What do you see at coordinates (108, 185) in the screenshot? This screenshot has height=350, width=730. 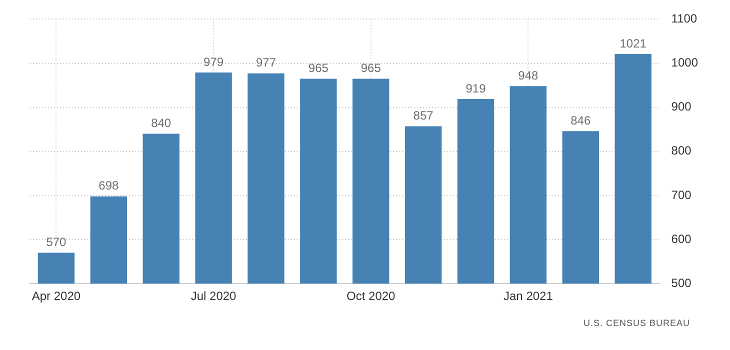 I see `data-label: 698` at bounding box center [108, 185].